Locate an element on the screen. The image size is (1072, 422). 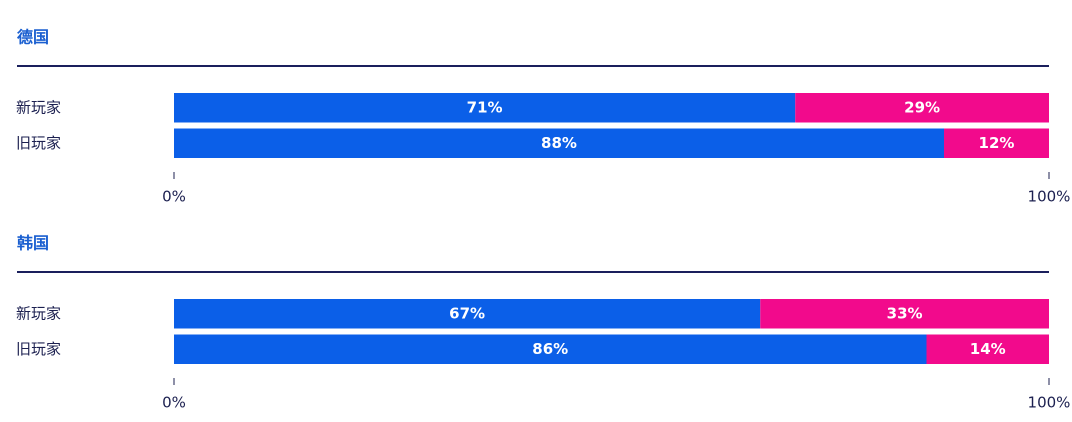
chart-title: 德国 is located at coordinates (33, 37).